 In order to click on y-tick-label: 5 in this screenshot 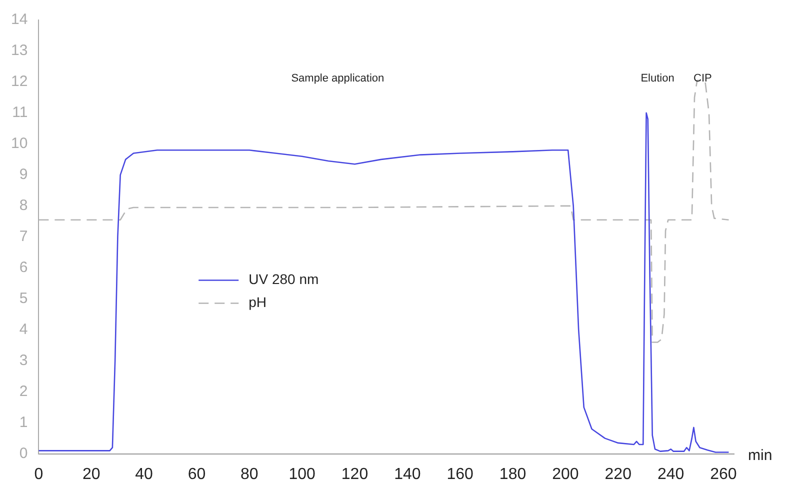, I will do `click(23, 299)`.